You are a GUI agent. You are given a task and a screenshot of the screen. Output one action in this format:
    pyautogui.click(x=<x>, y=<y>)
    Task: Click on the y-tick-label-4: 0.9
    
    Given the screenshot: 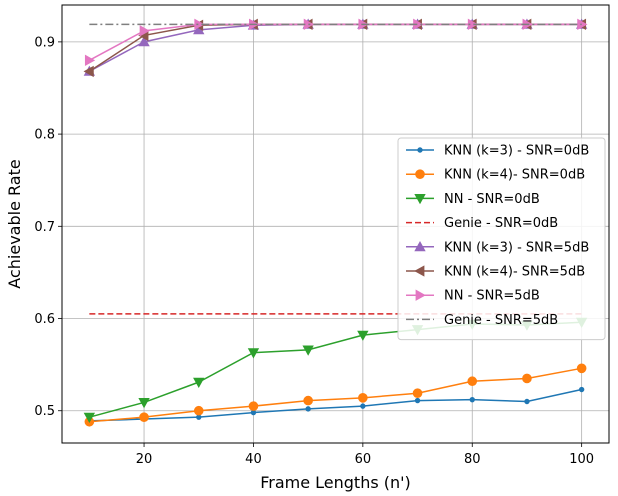 What is the action you would take?
    pyautogui.click(x=44, y=42)
    